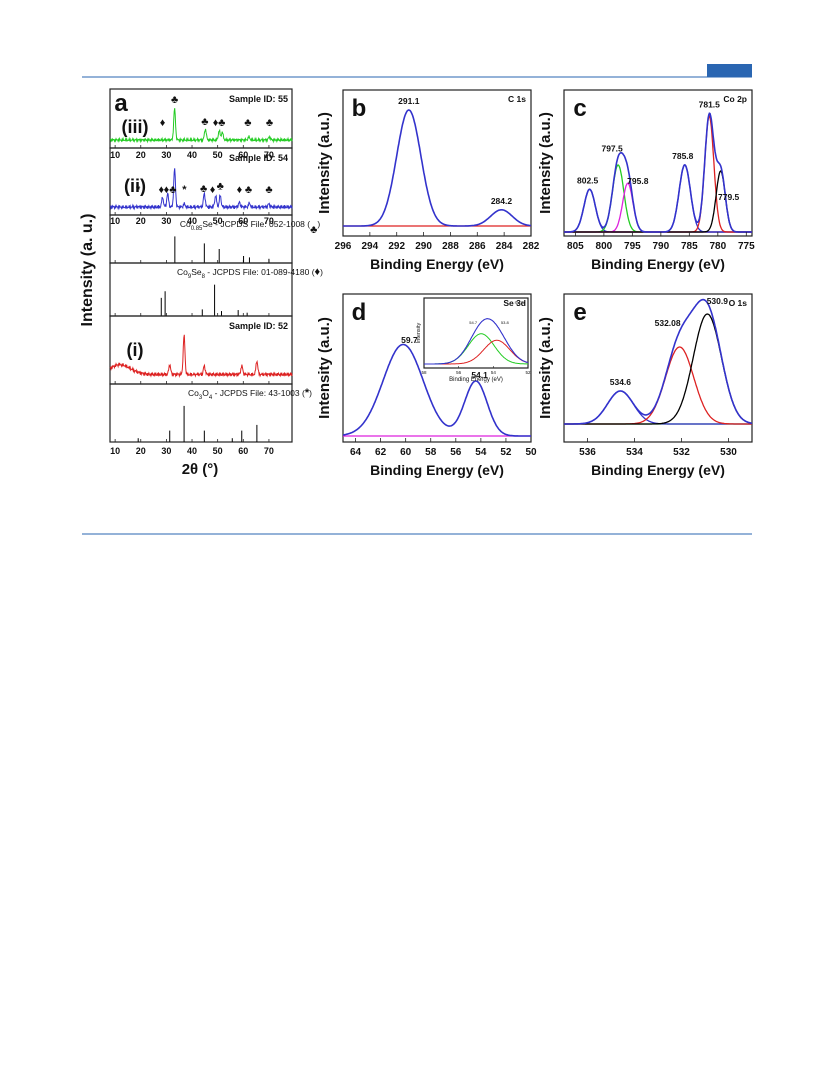  I want to click on xps-tick-label: 52, so click(506, 452).